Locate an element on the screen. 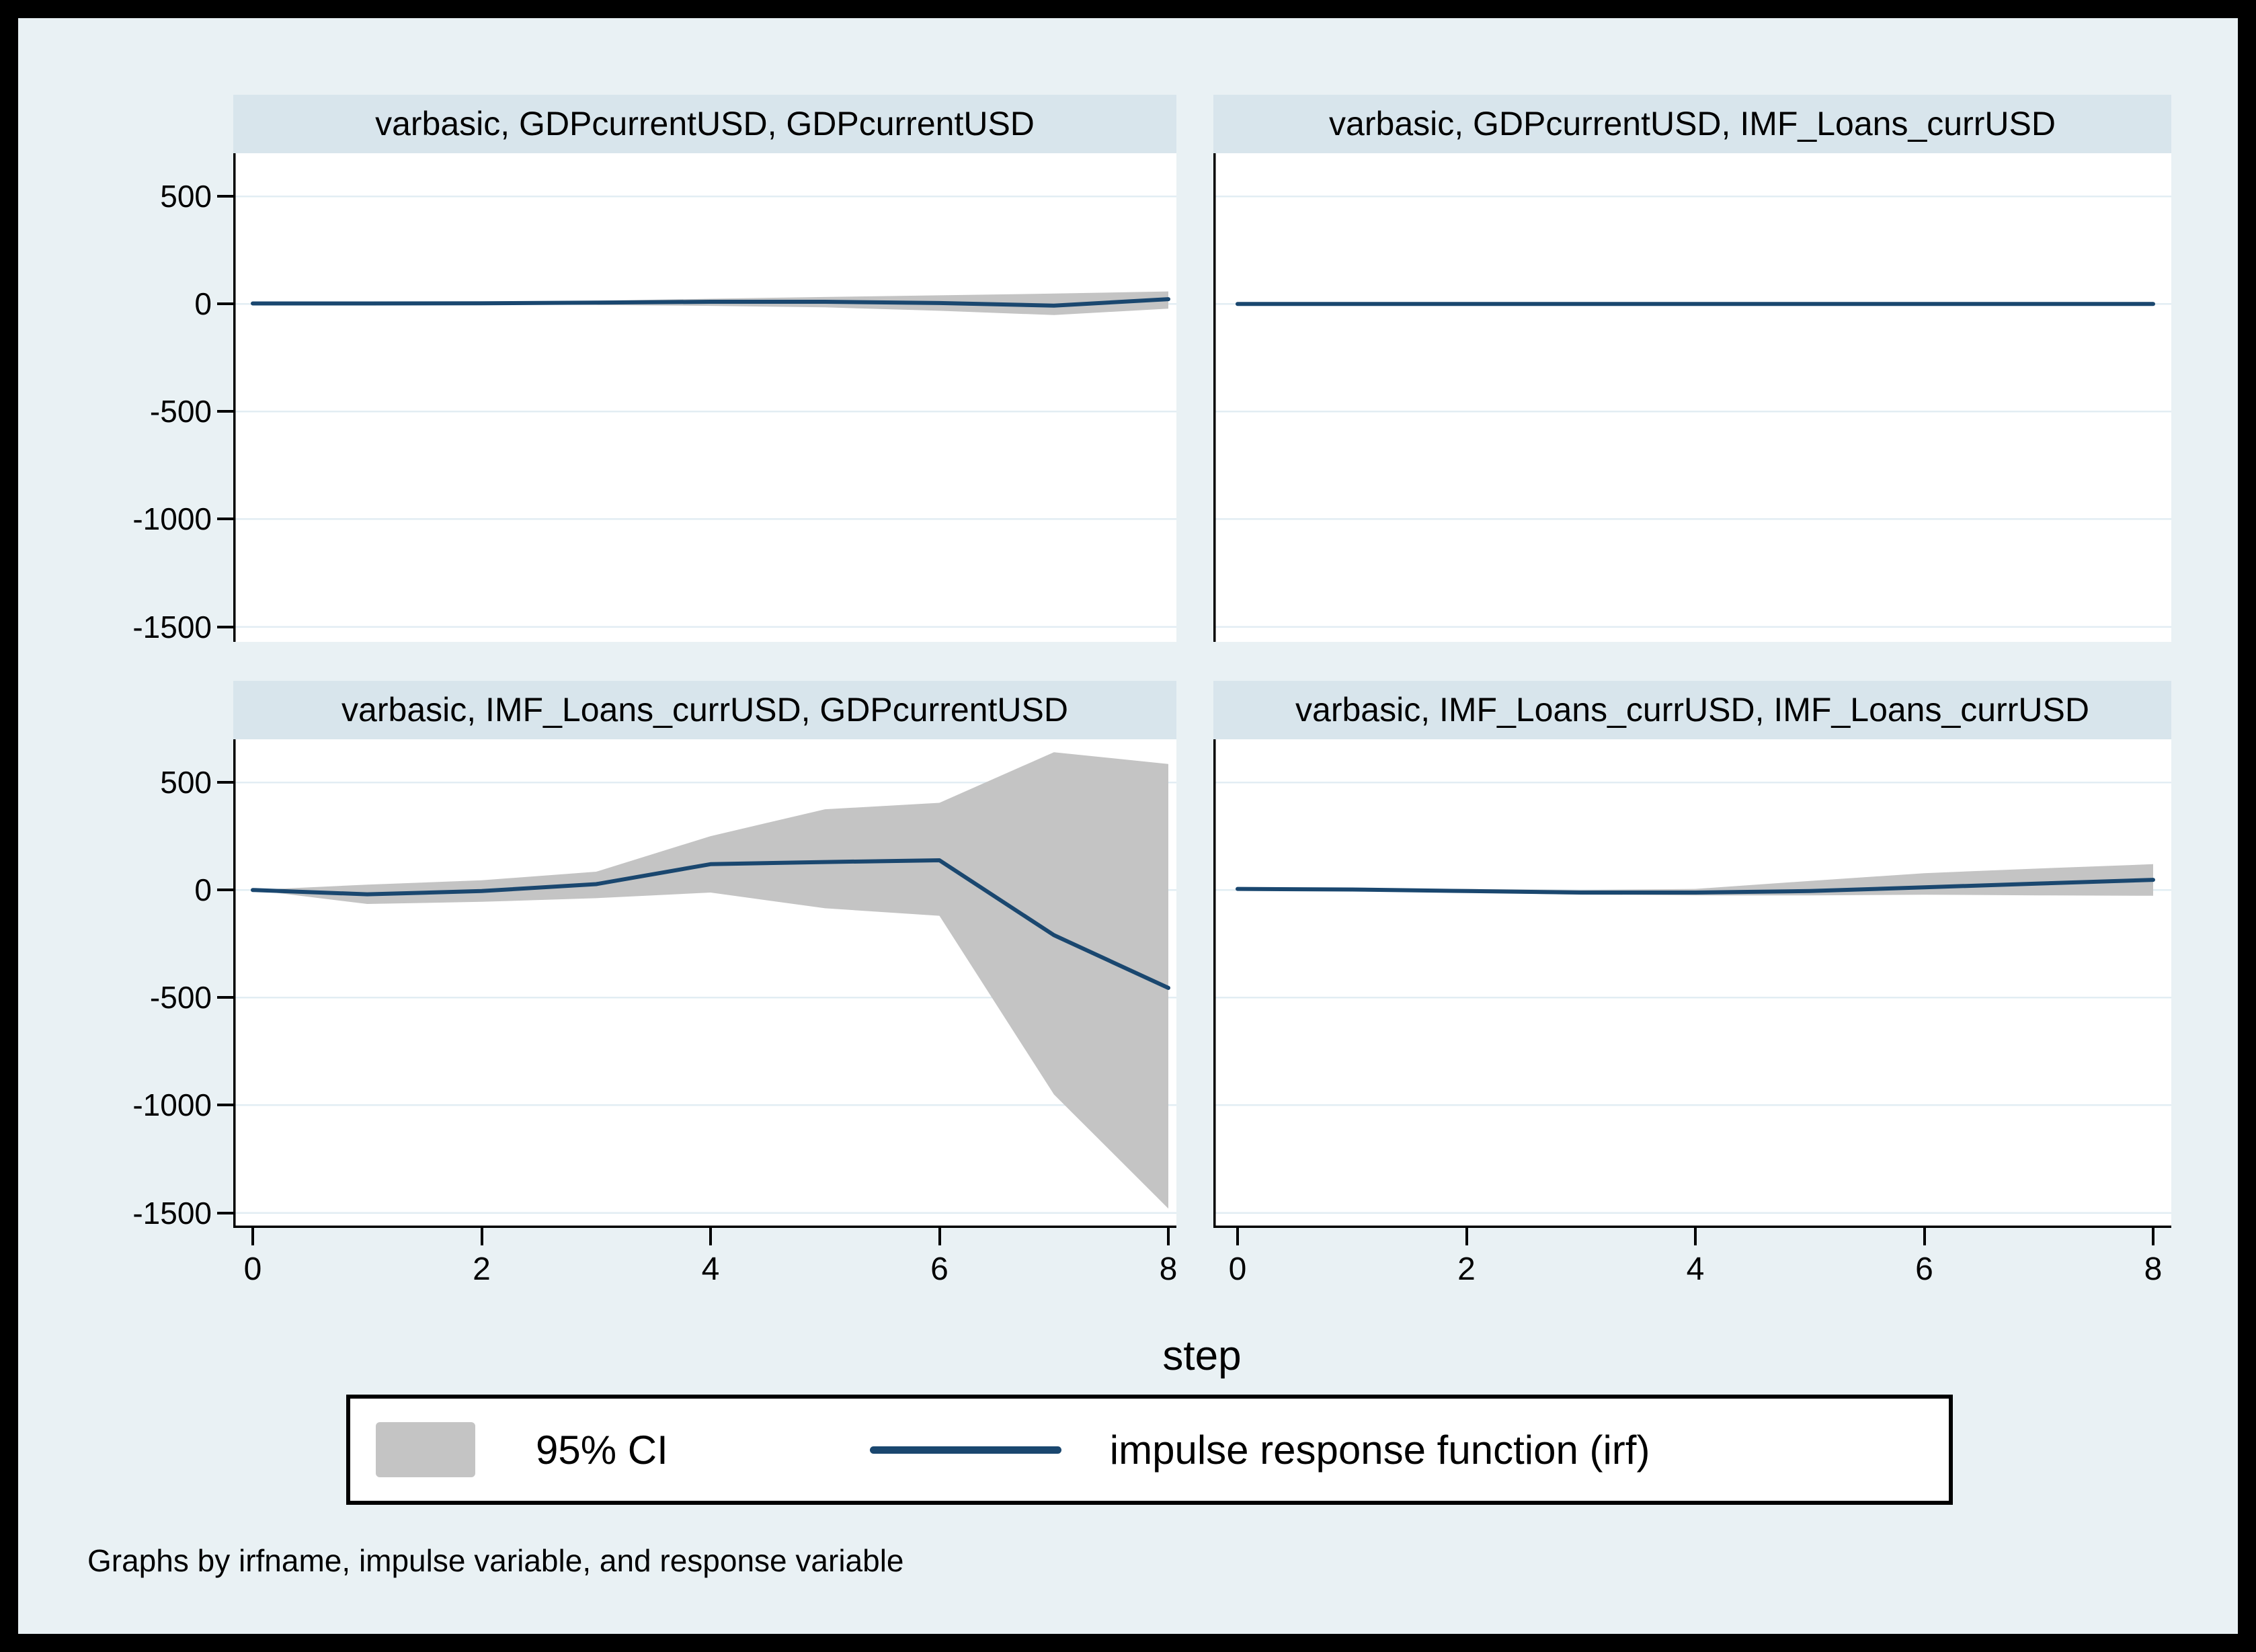 Image resolution: width=2256 pixels, height=1652 pixels. irf-plot-gdp-imf is located at coordinates (1692, 397).